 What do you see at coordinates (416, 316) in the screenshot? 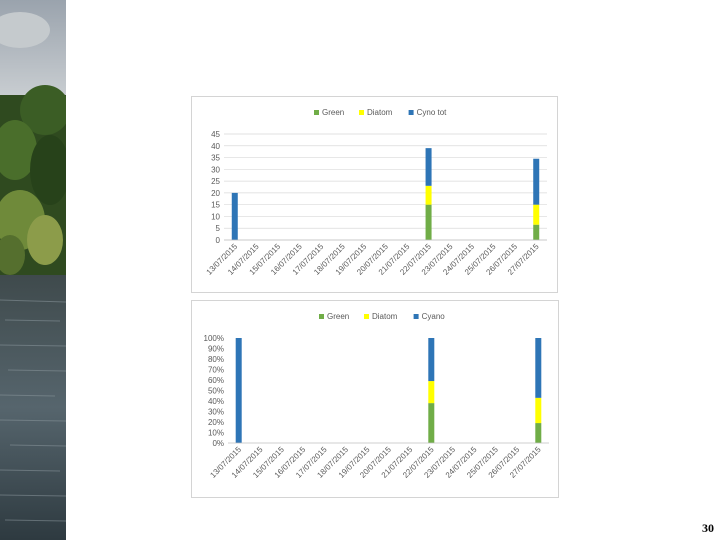
I see `legend-swatch-cyano` at bounding box center [416, 316].